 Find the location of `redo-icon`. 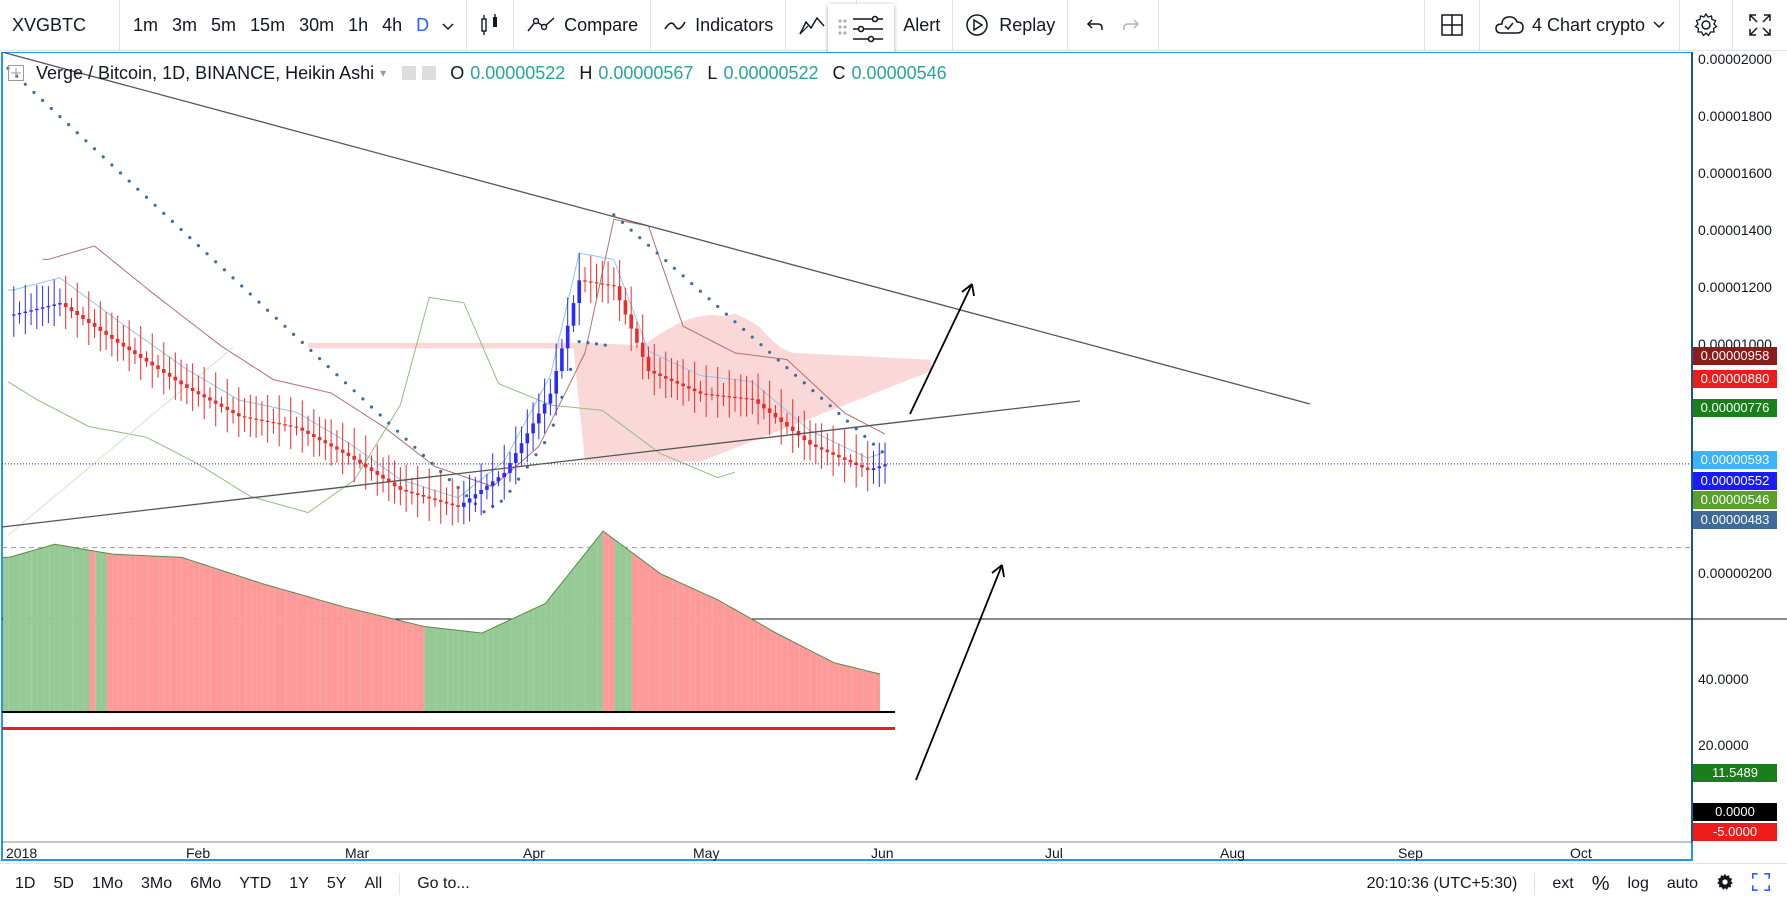

redo-icon is located at coordinates (1131, 25).